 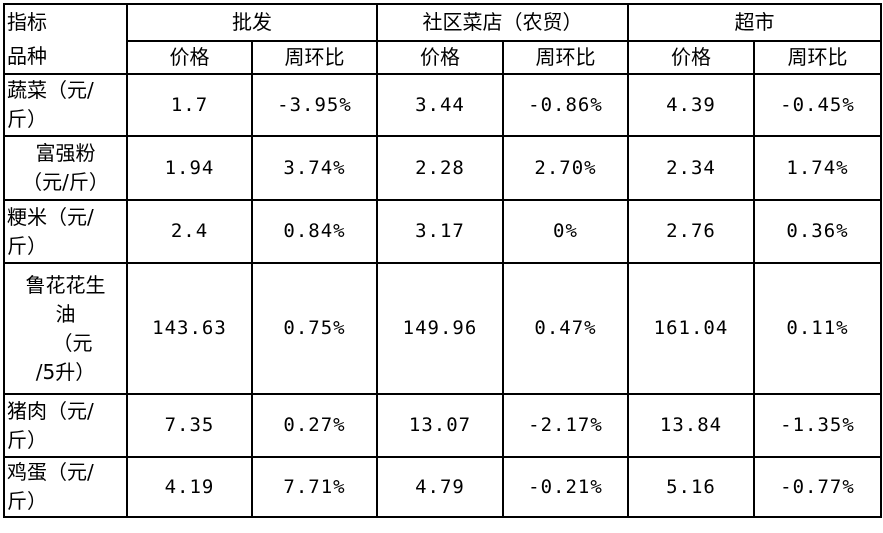 What do you see at coordinates (65, 182) in the screenshot?
I see `row-label-line: （元/斤）` at bounding box center [65, 182].